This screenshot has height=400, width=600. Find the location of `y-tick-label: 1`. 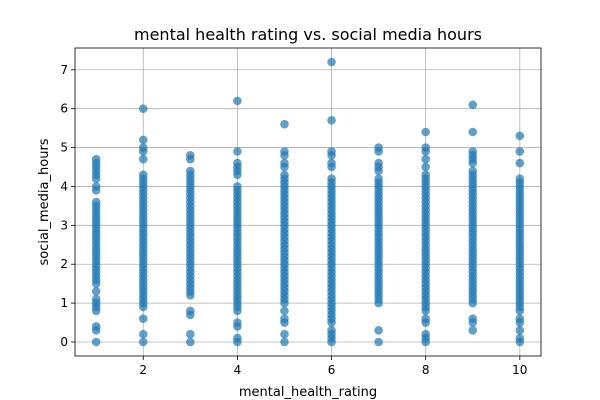

y-tick-label: 1 is located at coordinates (64, 303).